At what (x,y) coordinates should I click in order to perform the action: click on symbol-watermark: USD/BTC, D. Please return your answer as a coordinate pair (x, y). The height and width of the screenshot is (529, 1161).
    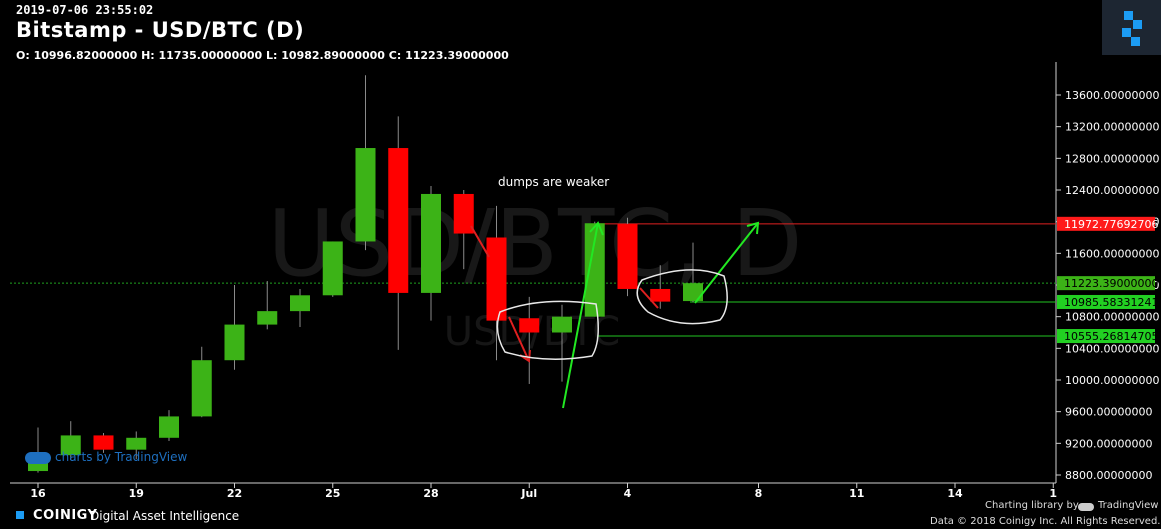
    Looking at the image, I should click on (534, 243).